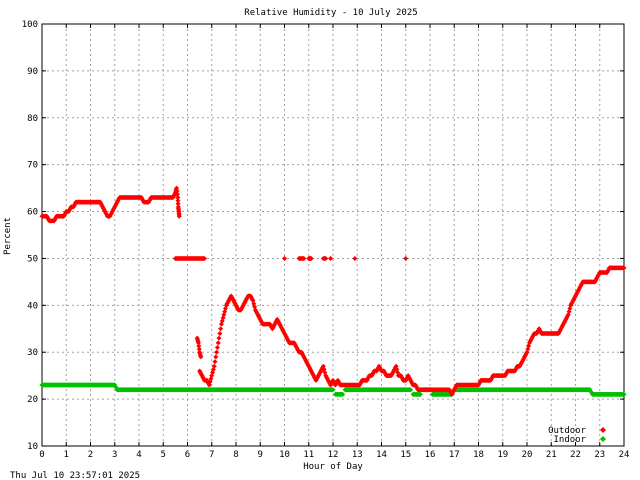  I want to click on x-tick-label: 16, so click(430, 455).